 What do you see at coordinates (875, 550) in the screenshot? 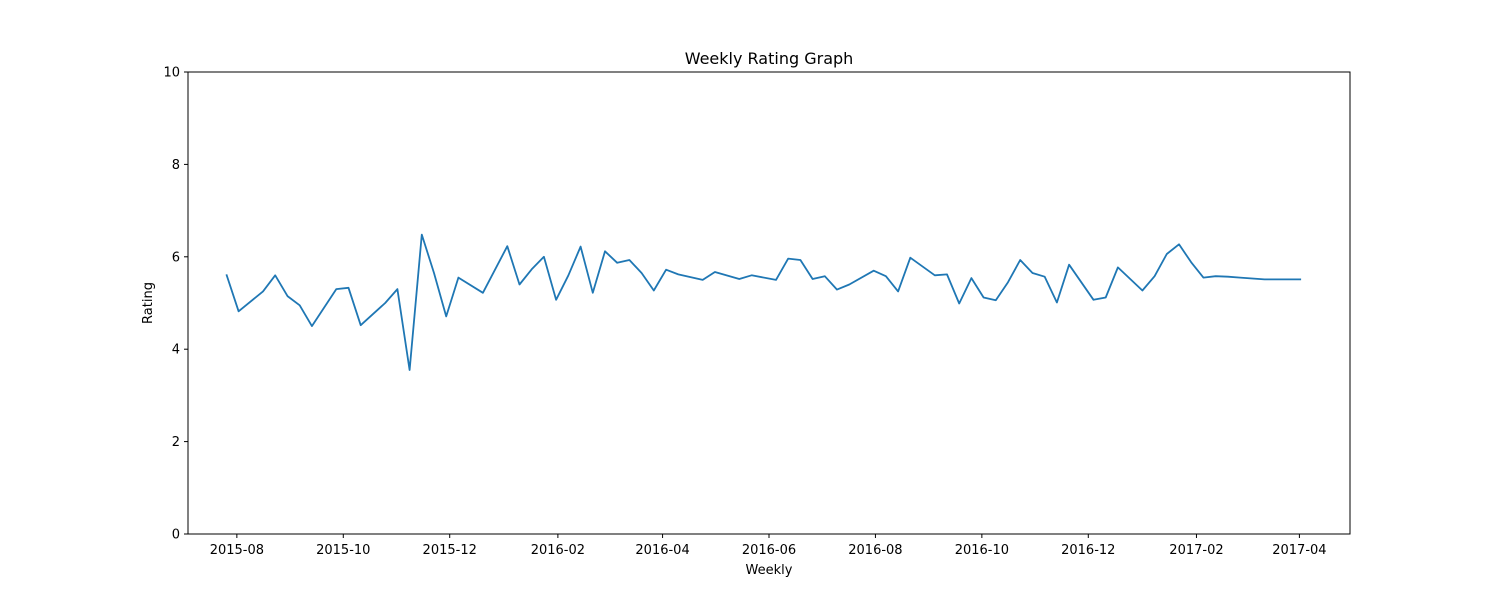
I see `x-tick-label: 2016-08` at bounding box center [875, 550].